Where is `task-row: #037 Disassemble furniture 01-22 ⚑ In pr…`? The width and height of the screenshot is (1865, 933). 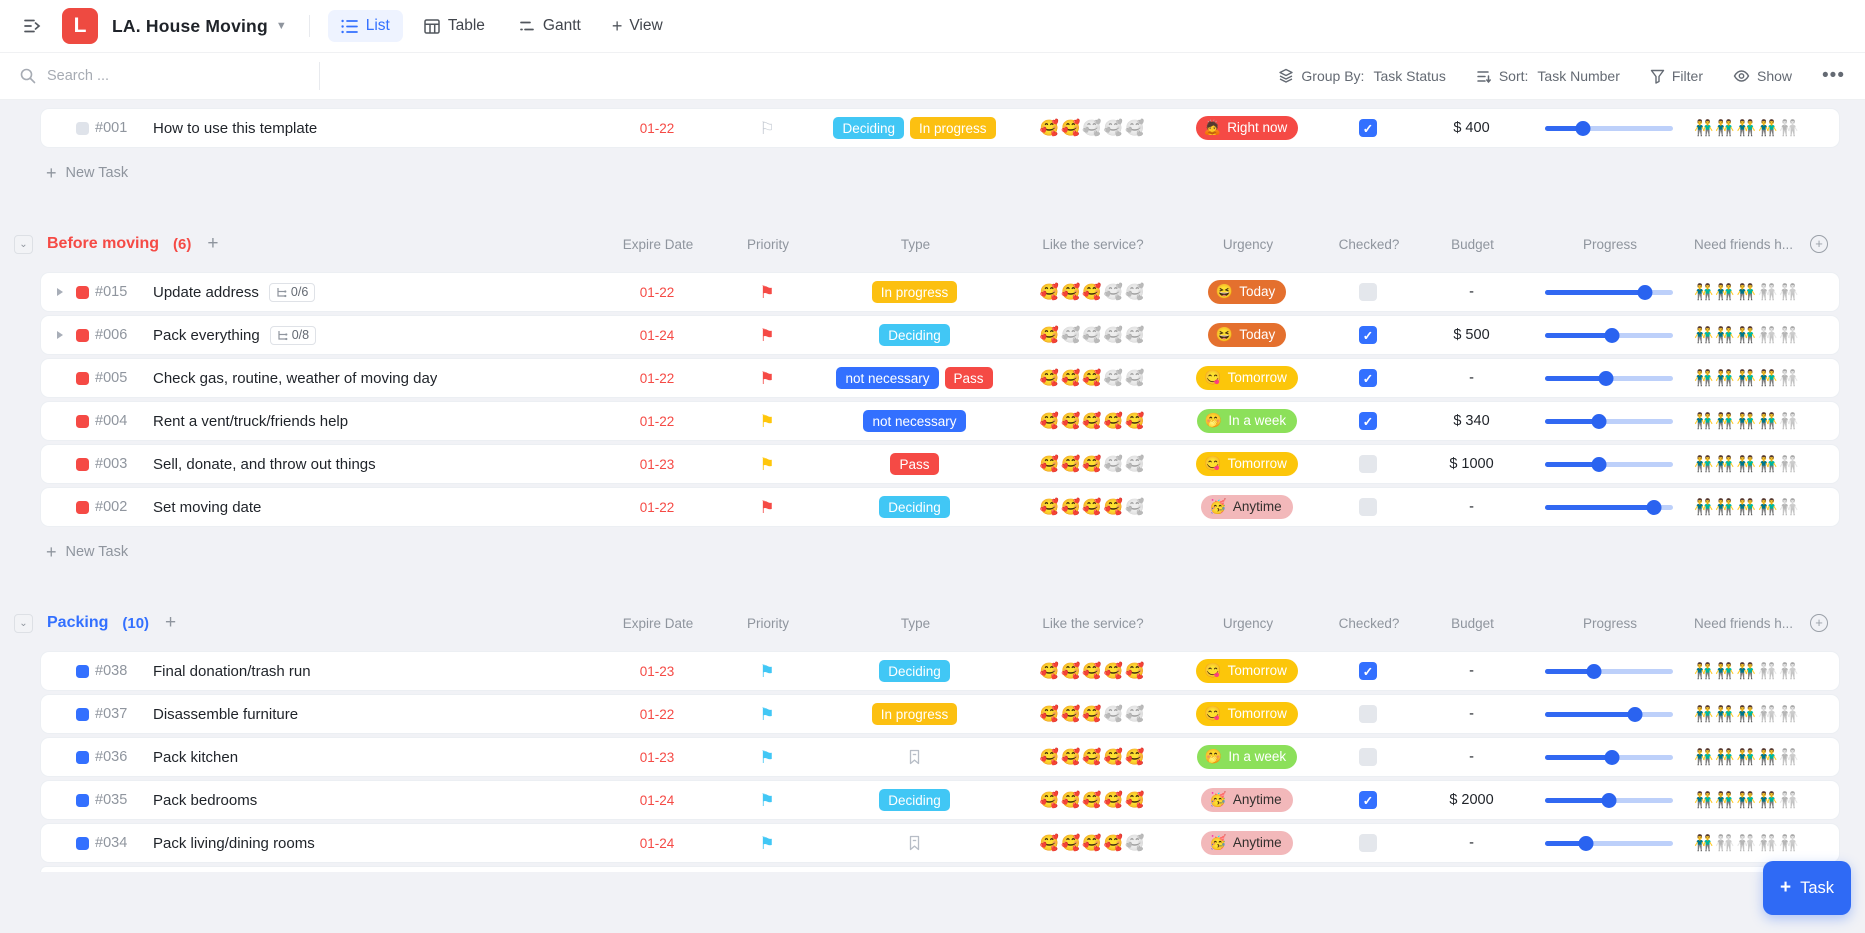
task-row: #037 Disassemble furniture 01-22 ⚑ In pr… is located at coordinates (940, 714).